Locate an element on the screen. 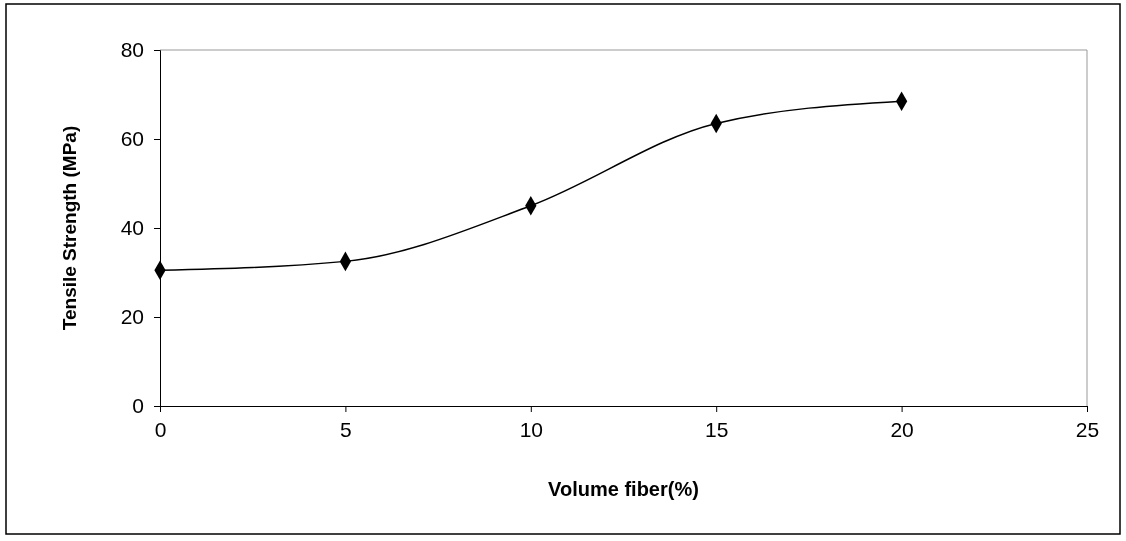 This screenshot has height=541, width=1126. x-axis-title: Volume fiber(%) is located at coordinates (623, 489).